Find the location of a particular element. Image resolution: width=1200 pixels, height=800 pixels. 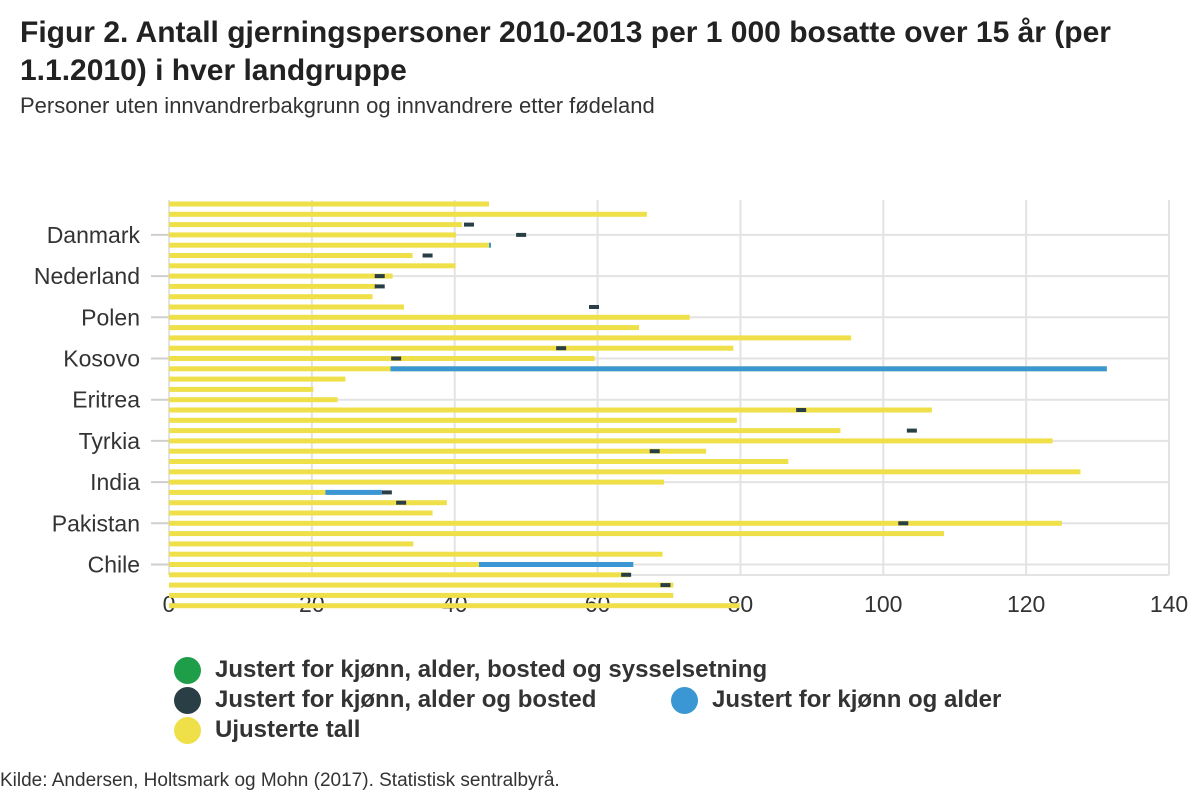

legend-label: Justert for kjønn og alder is located at coordinates (857, 699).